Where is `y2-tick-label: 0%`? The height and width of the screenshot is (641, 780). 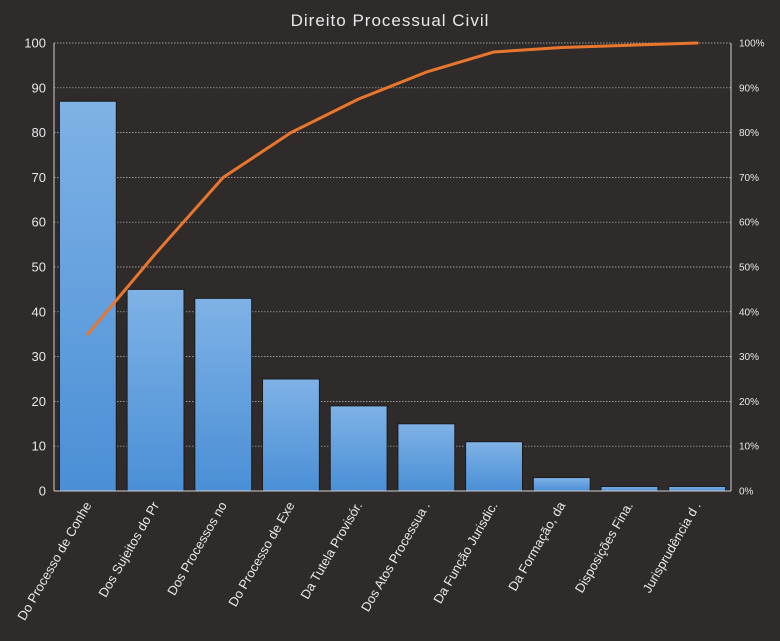 y2-tick-label: 0% is located at coordinates (746, 492).